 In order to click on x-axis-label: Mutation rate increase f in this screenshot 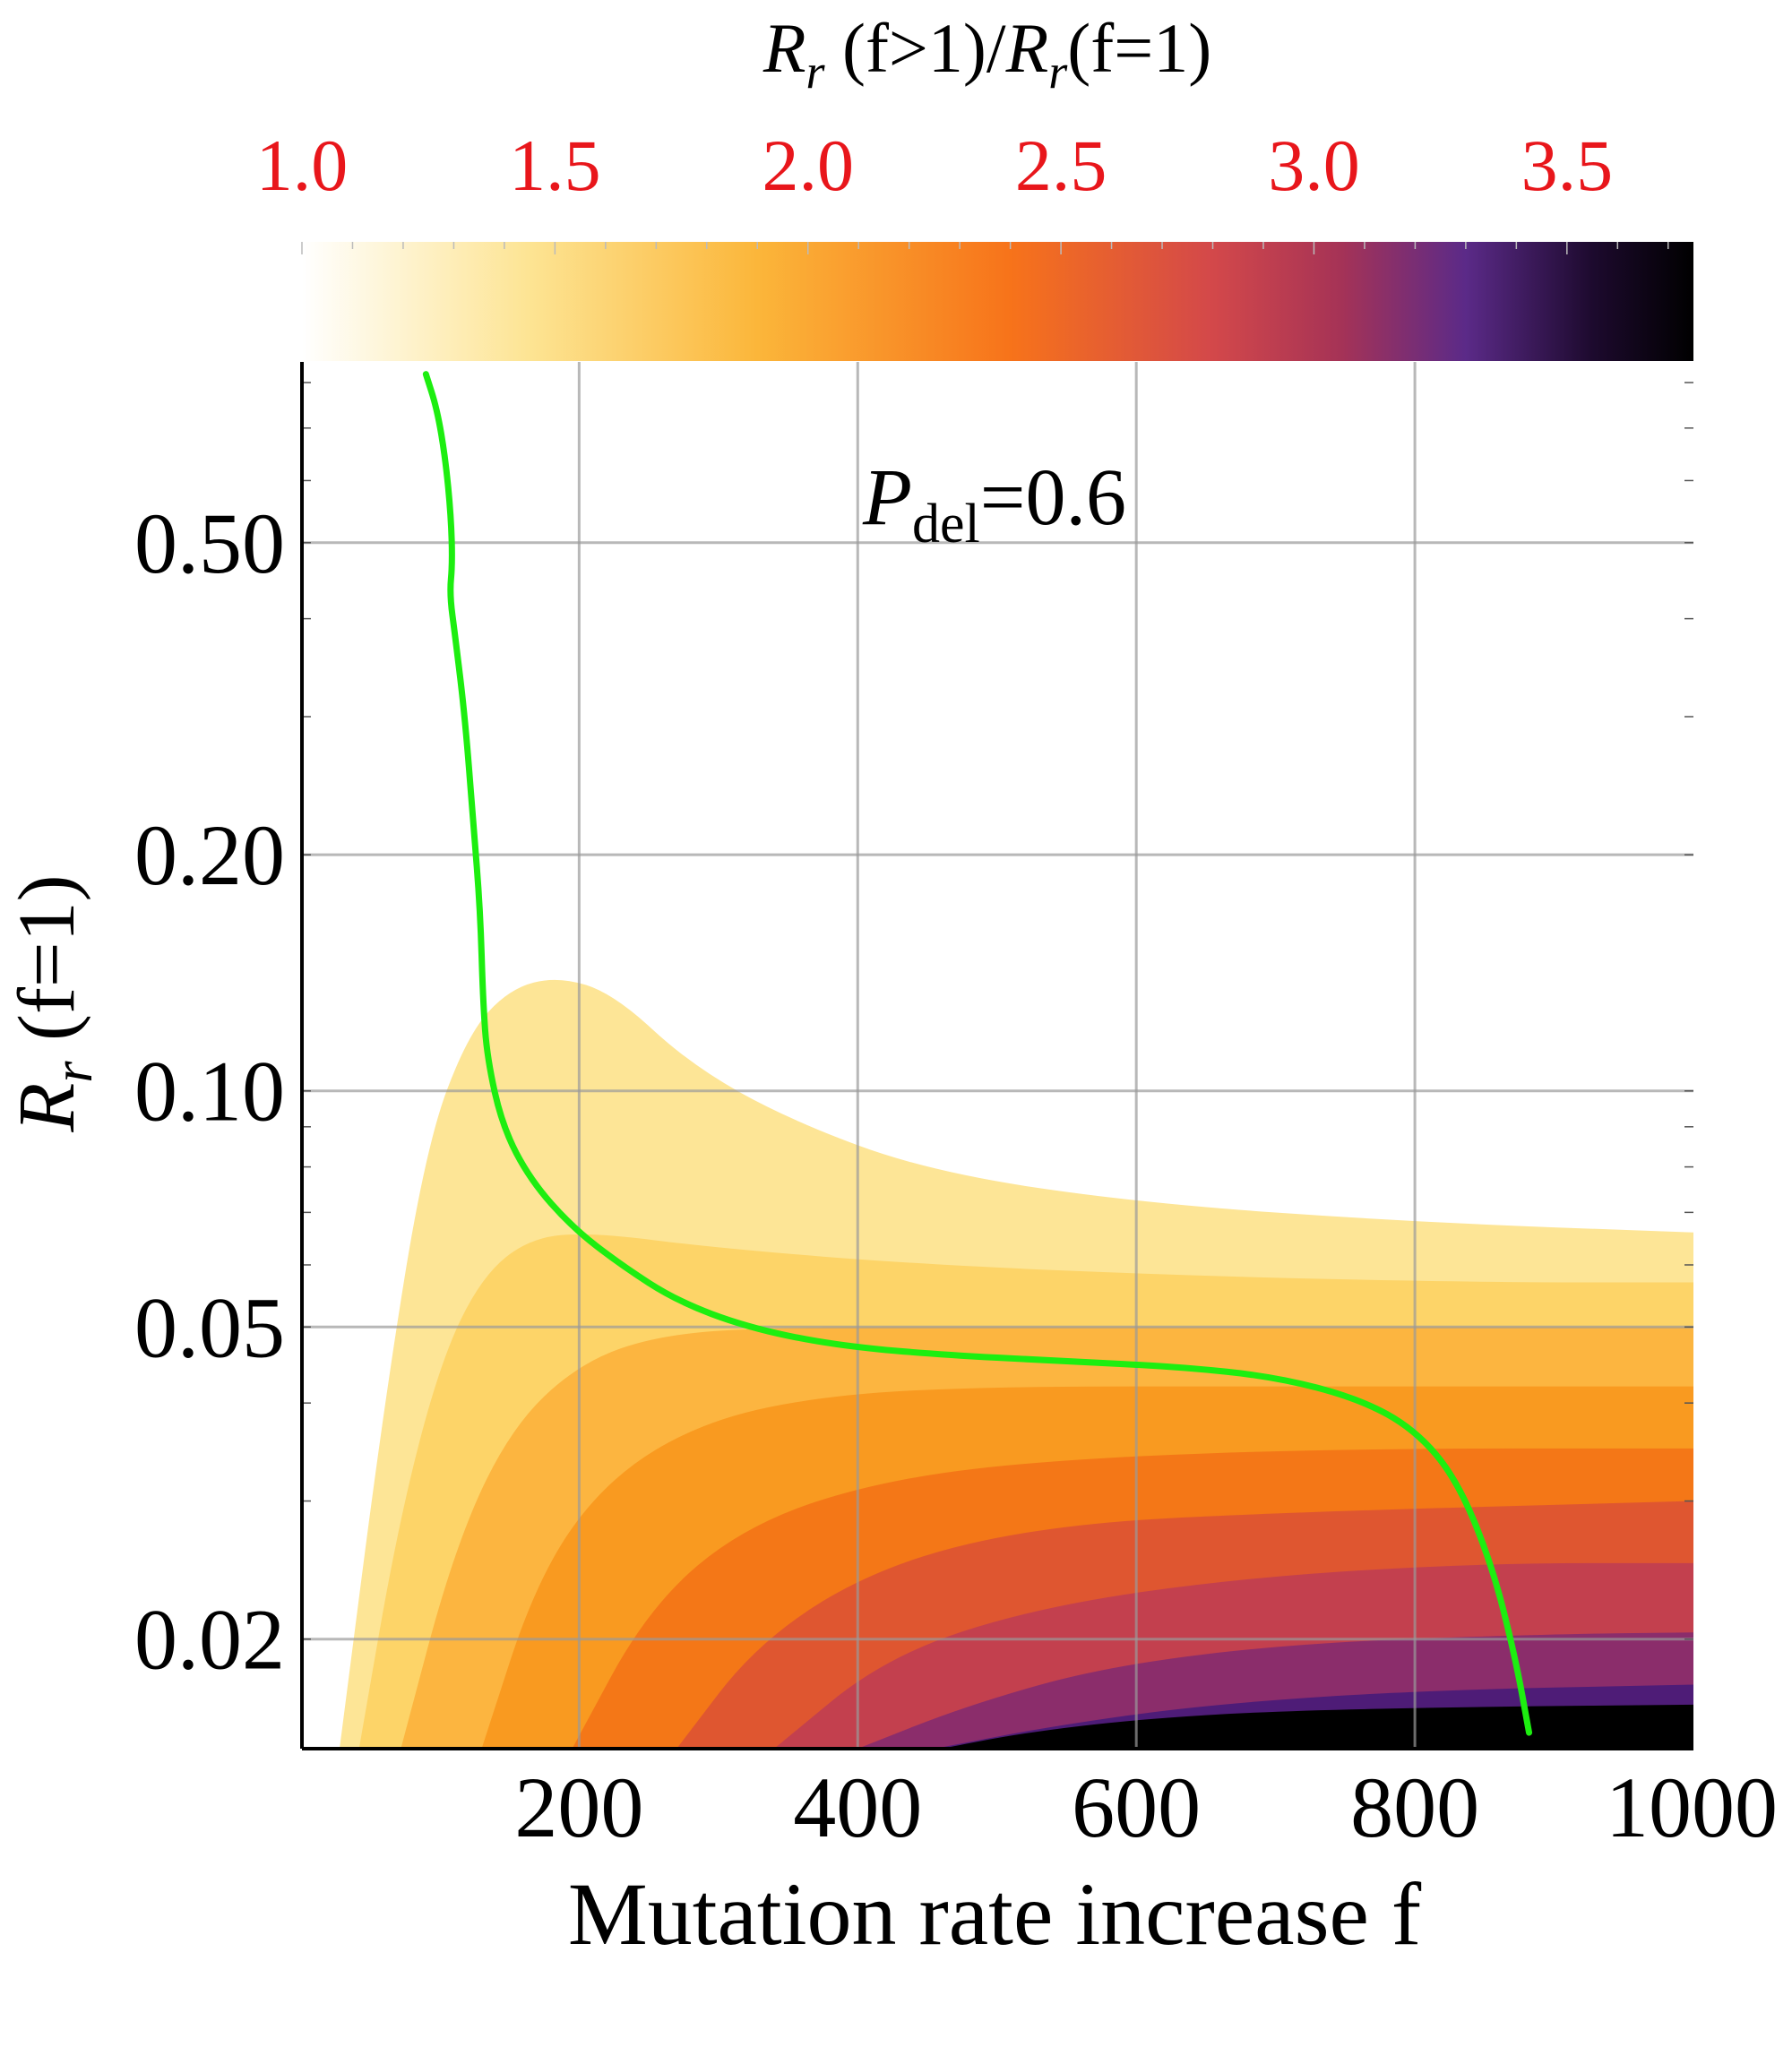, I will do `click(995, 1914)`.